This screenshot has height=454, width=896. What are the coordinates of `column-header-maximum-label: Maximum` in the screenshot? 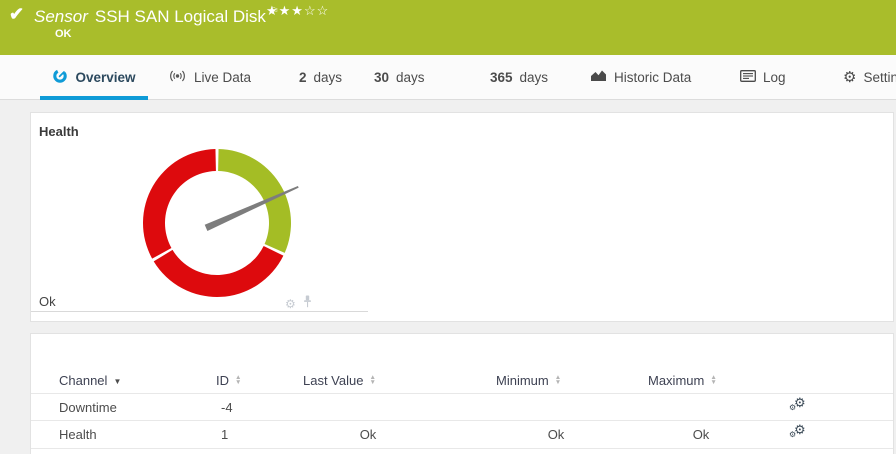 It's located at (676, 380).